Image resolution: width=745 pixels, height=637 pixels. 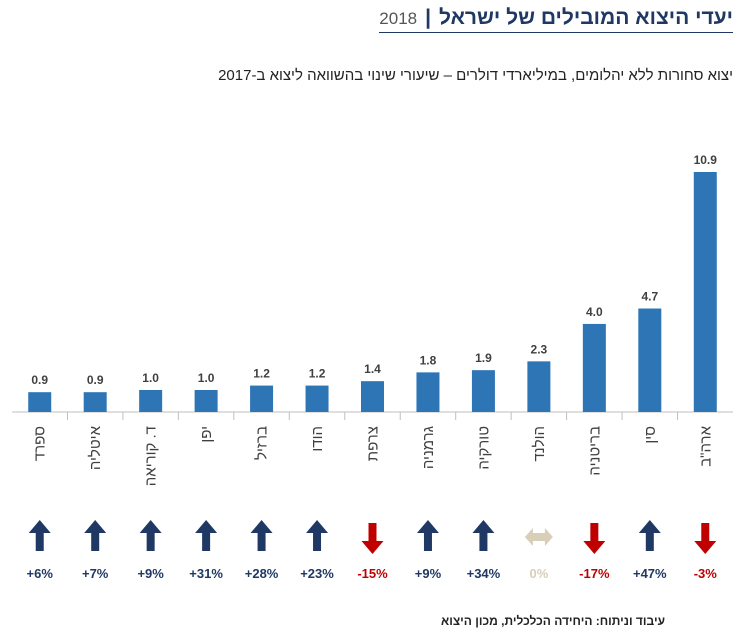 What do you see at coordinates (262, 443) in the screenshot?
I see `category-label: ברזיל` at bounding box center [262, 443].